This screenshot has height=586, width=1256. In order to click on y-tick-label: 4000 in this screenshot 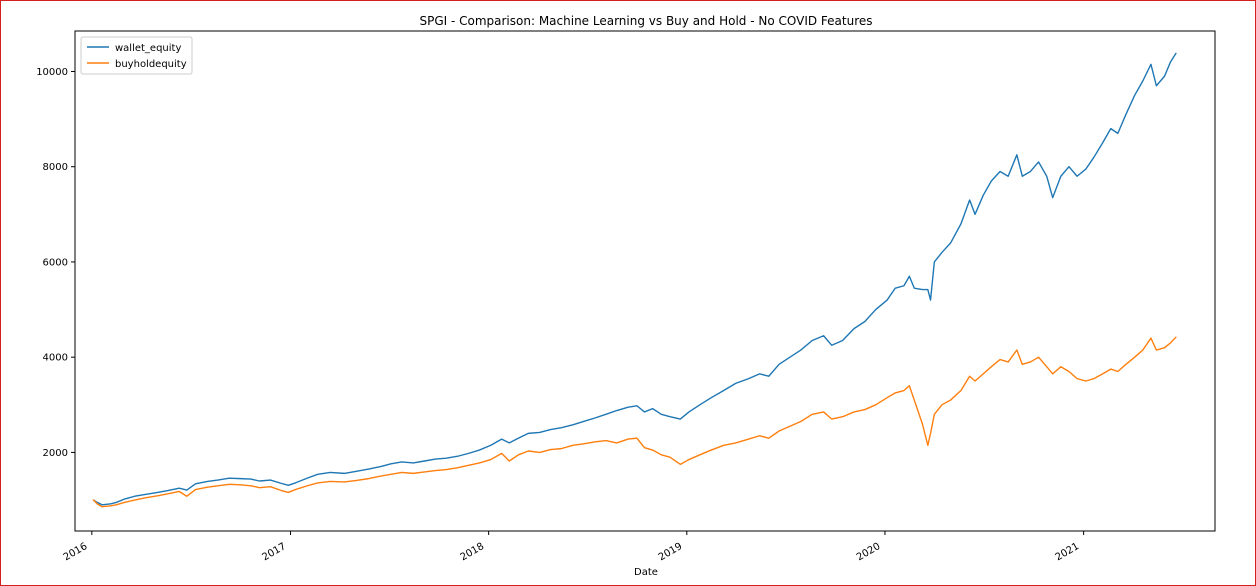, I will do `click(55, 358)`.